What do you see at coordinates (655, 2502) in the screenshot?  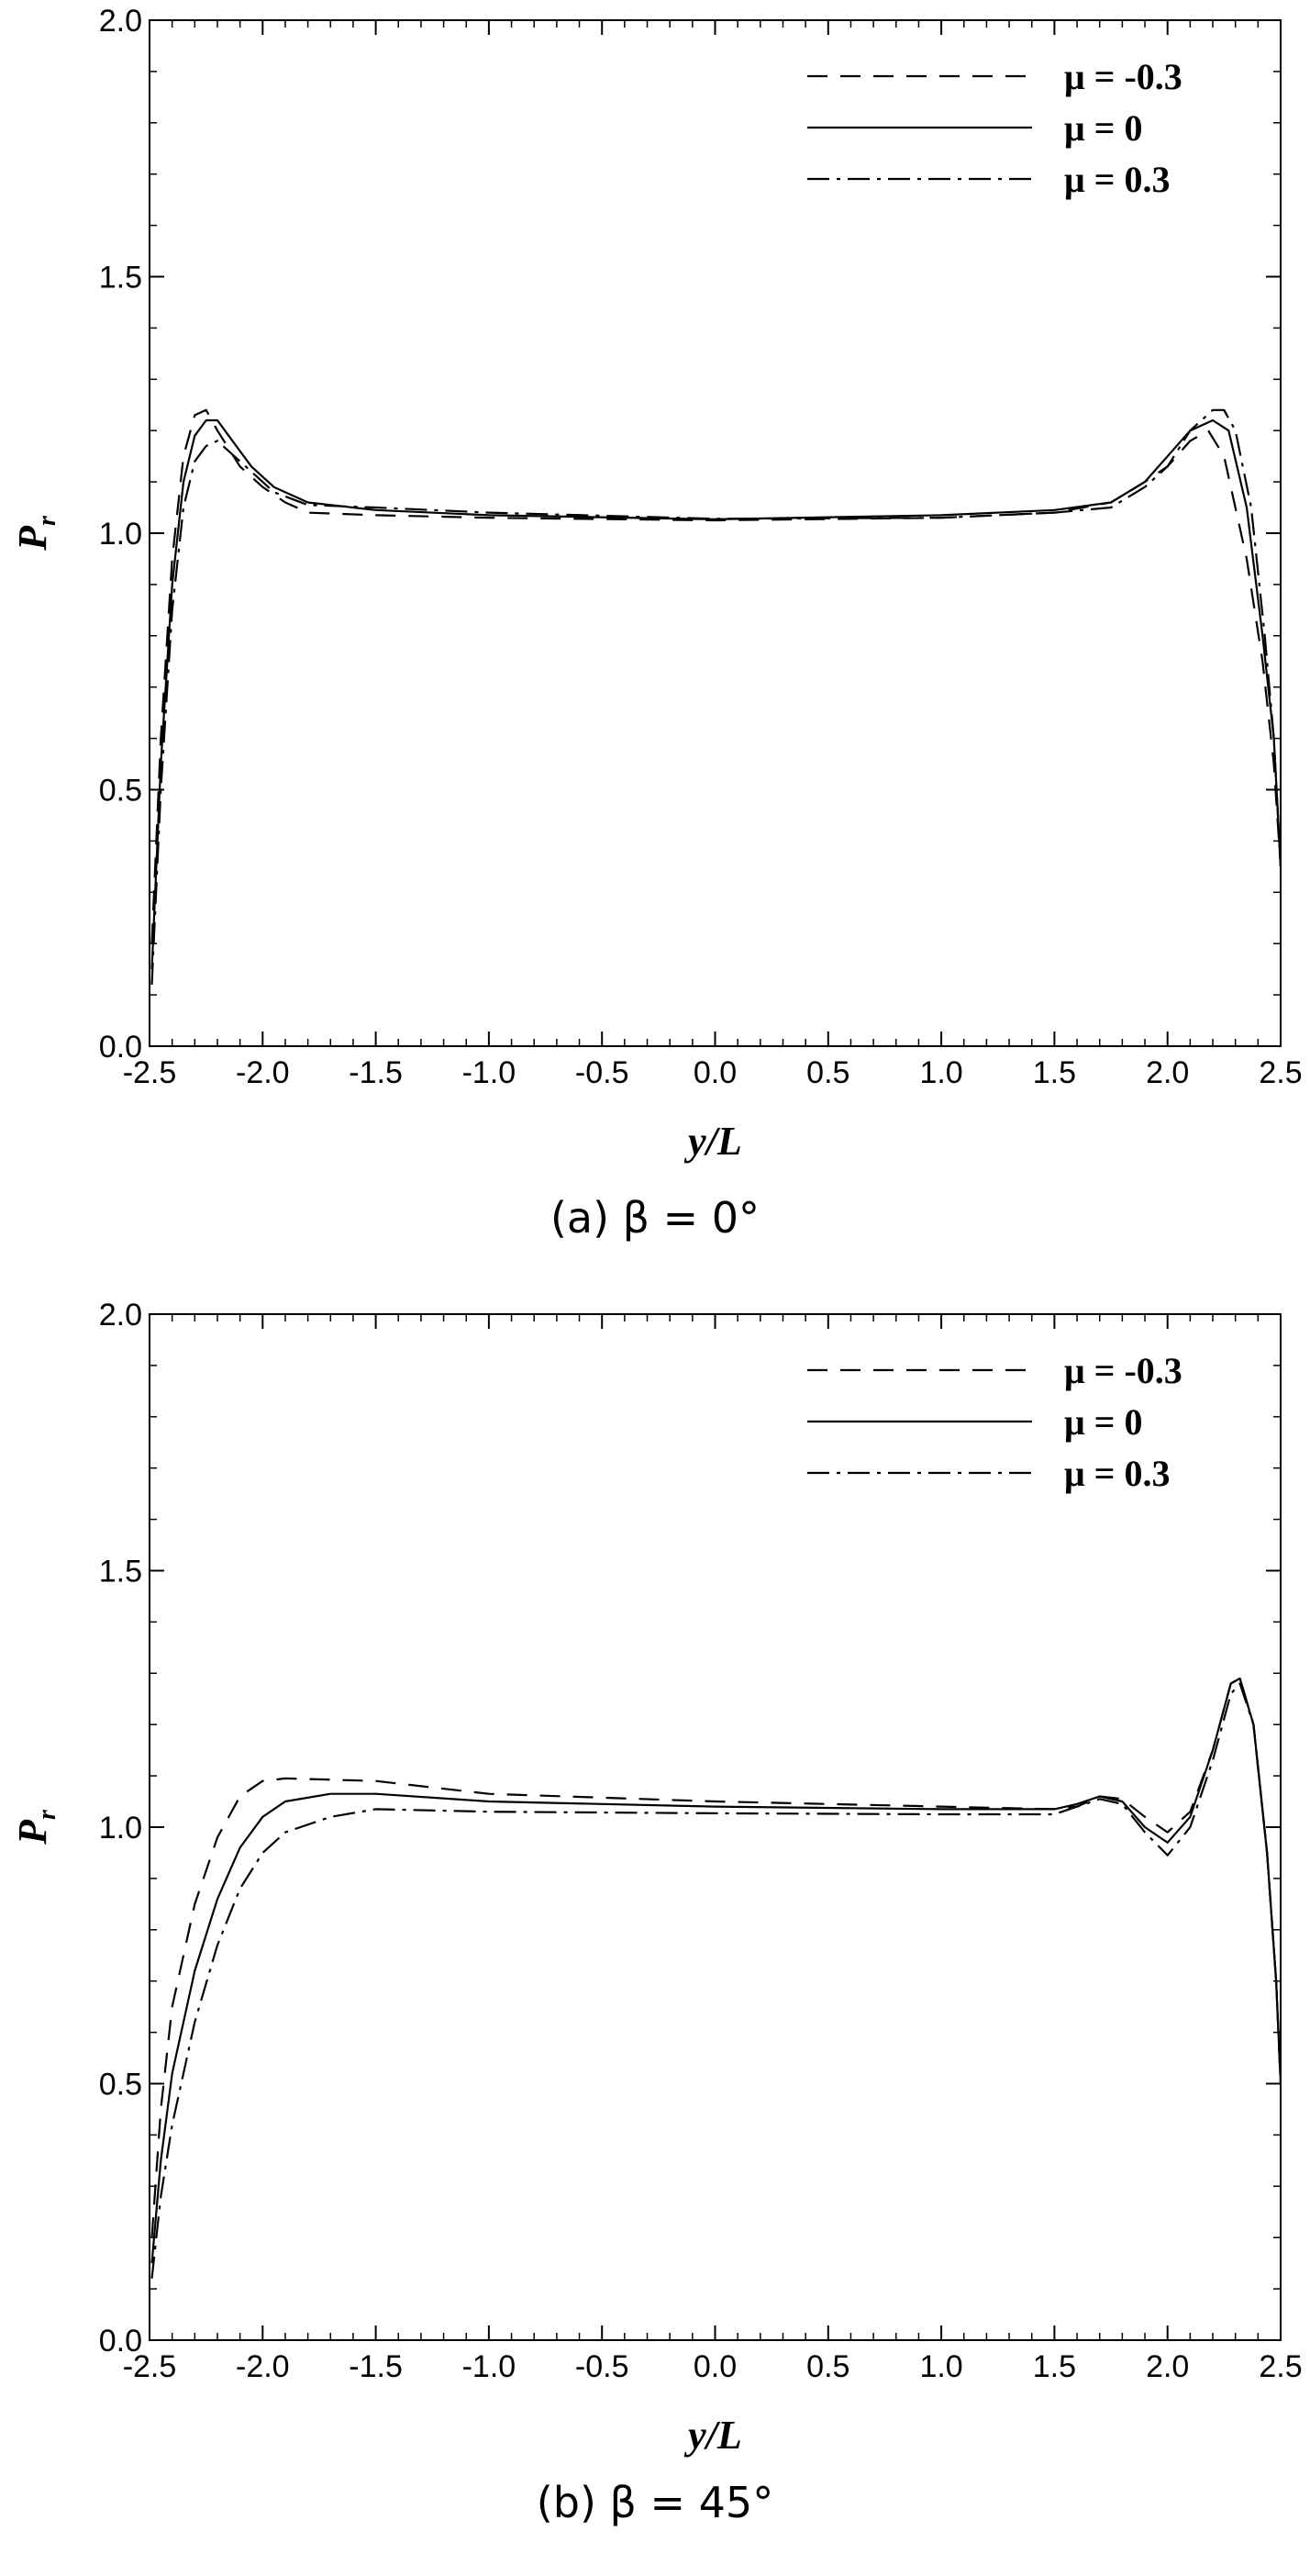 I see `caption-b: (b) β = 45°` at bounding box center [655, 2502].